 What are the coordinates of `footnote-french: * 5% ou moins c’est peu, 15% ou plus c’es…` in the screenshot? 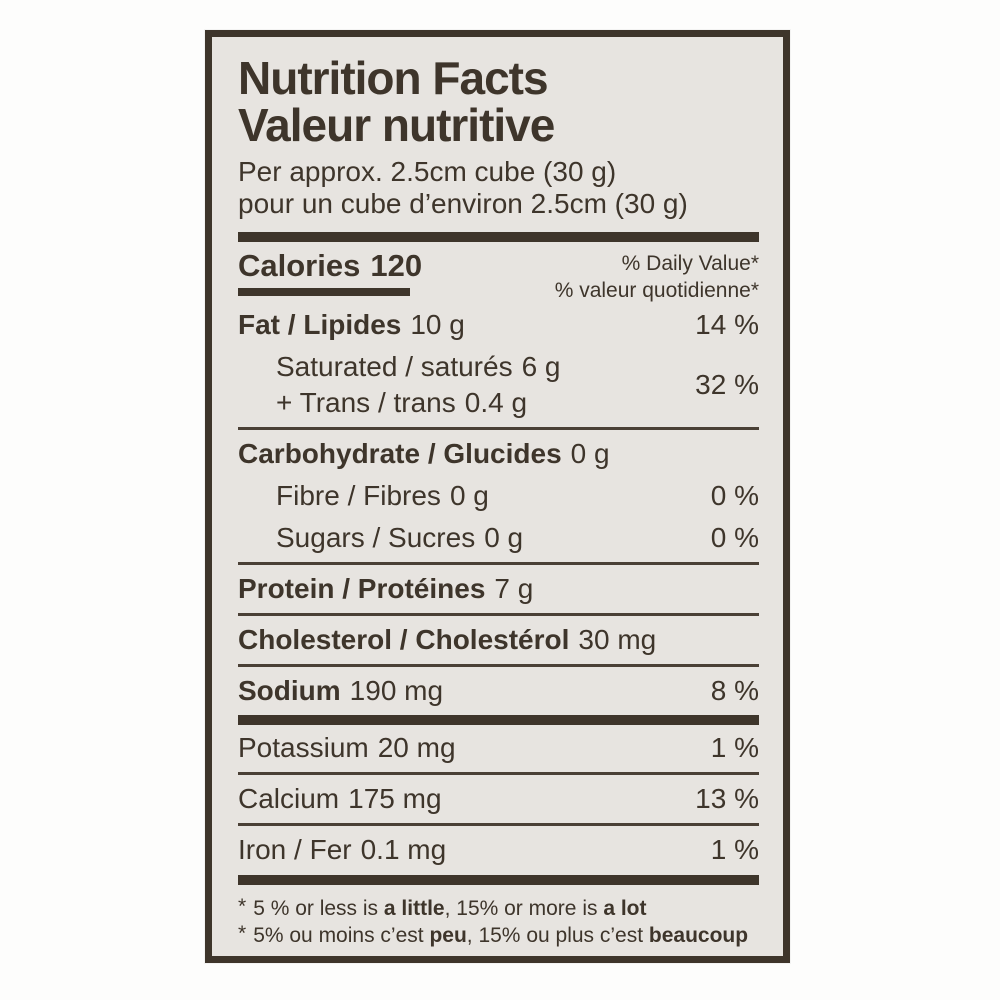 It's located at (498, 935).